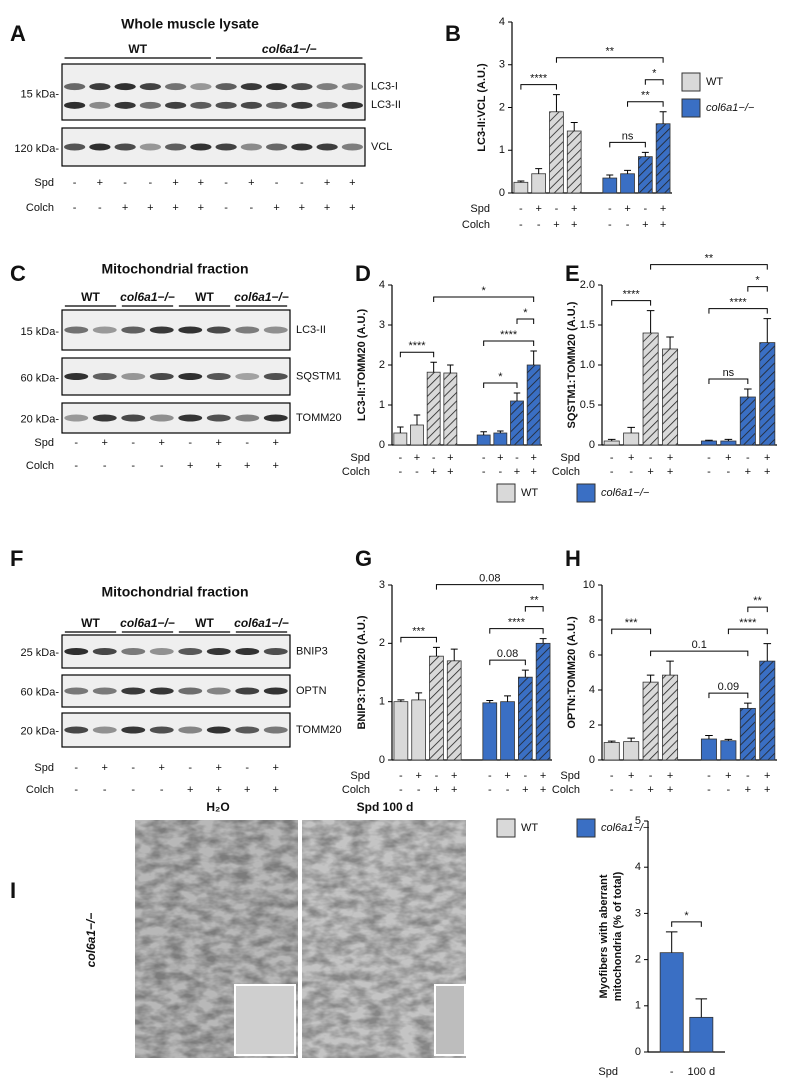 The image size is (800, 1085). I want to click on significance-label: 0.09, so click(728, 687).